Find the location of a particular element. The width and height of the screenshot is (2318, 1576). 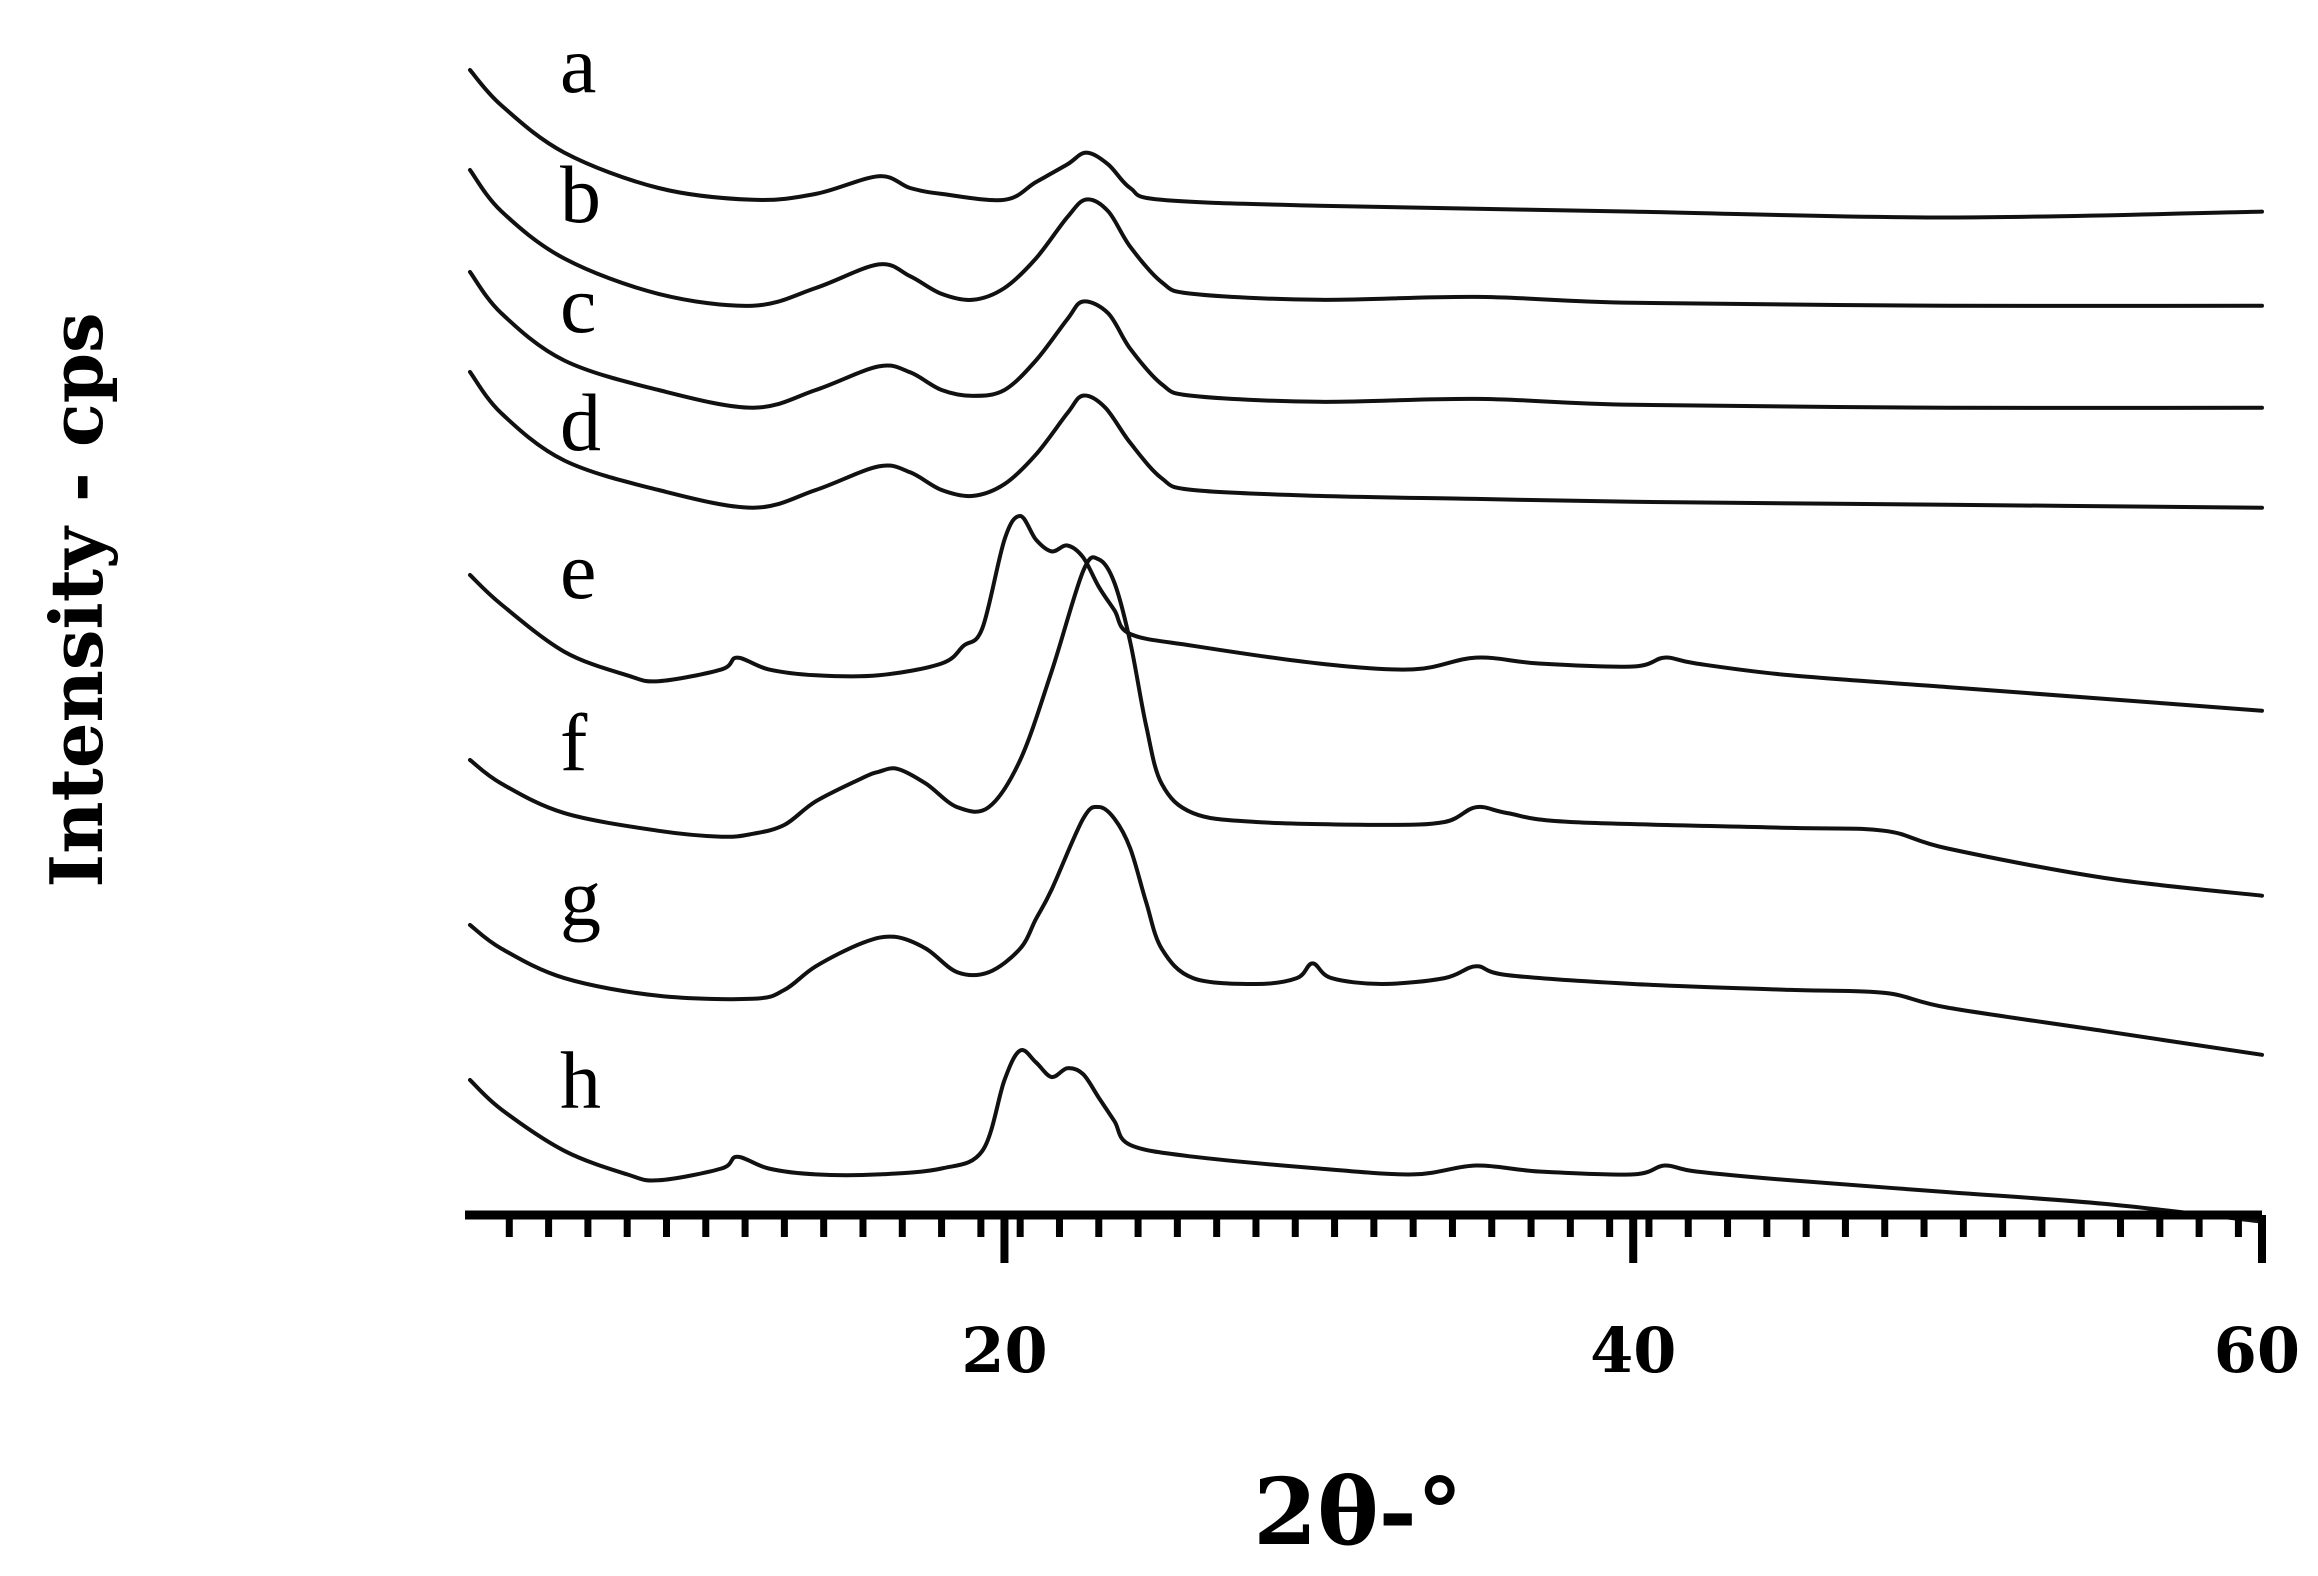

series-line-b is located at coordinates (1366, 238).